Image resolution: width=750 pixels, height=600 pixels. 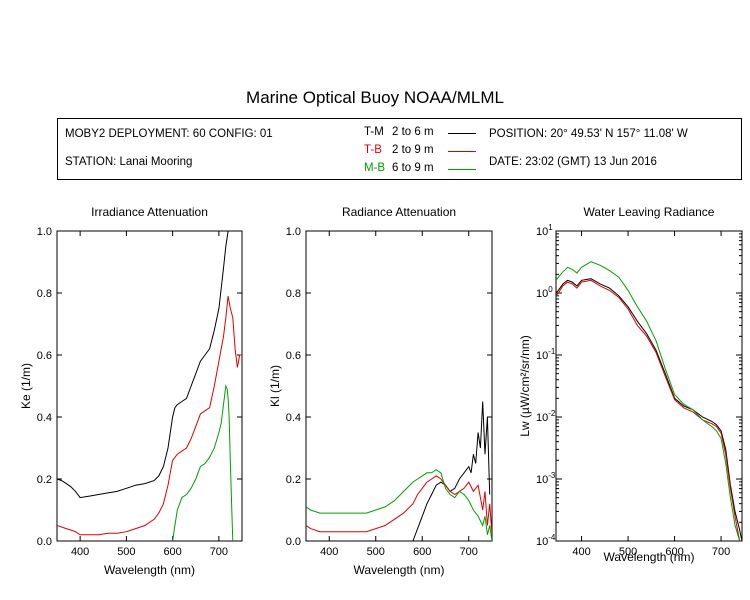 I want to click on series-line-irradiance-t-m, so click(x=143, y=365).